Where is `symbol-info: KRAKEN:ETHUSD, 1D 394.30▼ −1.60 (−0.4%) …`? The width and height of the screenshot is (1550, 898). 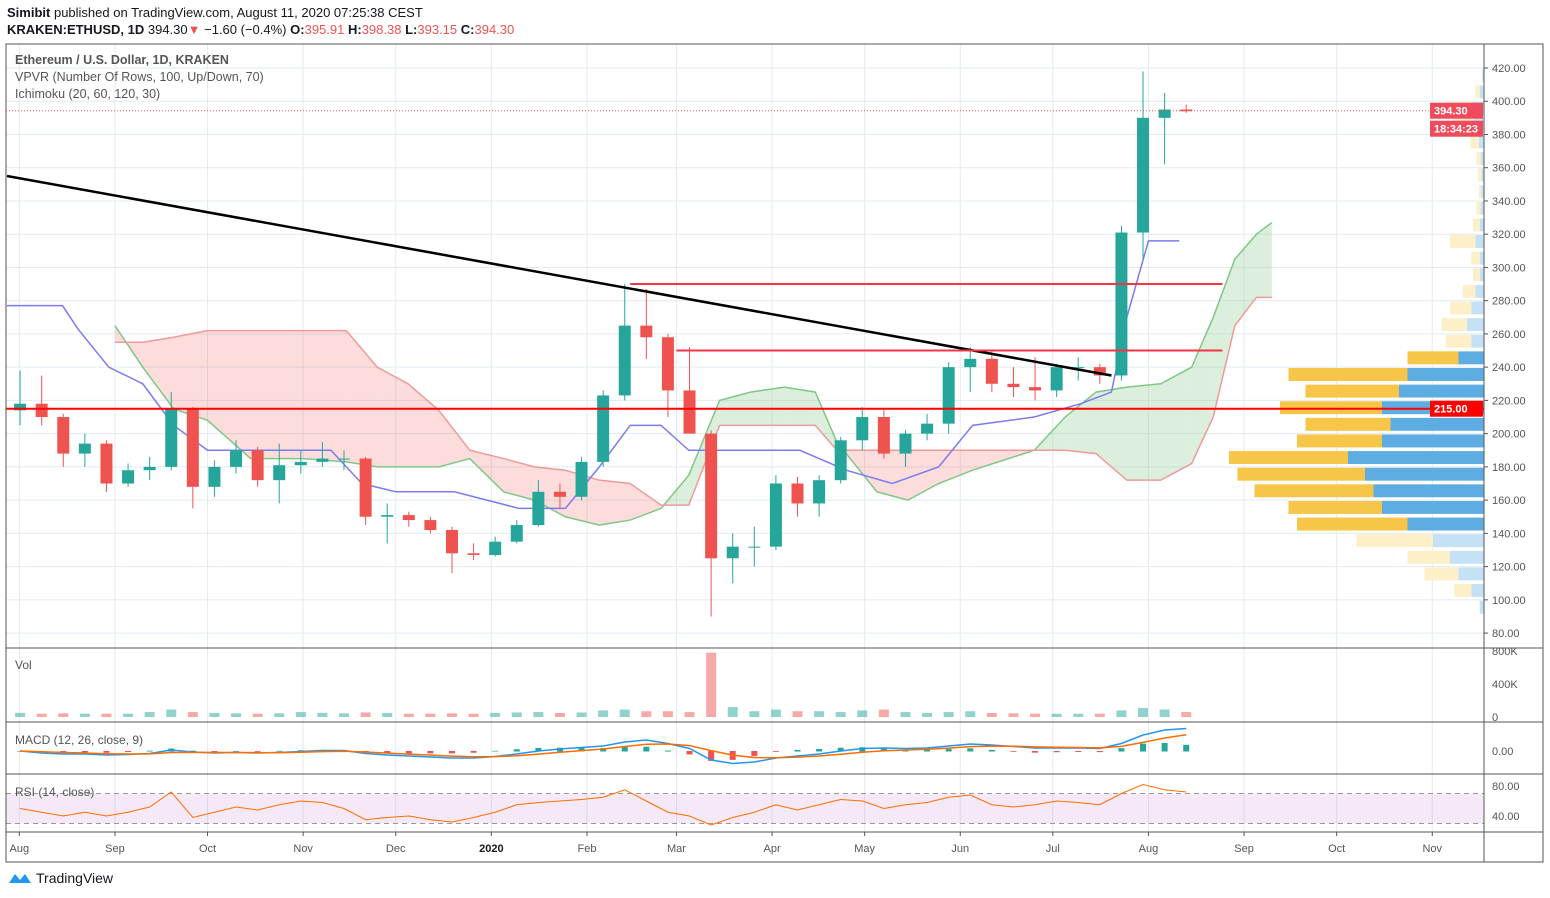 symbol-info: KRAKEN:ETHUSD, 1D 394.30▼ −1.60 (−0.4%) … is located at coordinates (260, 29).